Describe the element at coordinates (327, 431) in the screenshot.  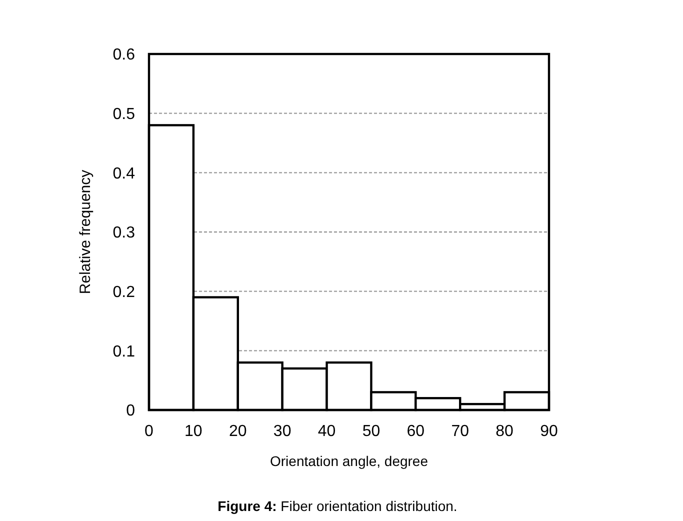
I see `x-tick-label: 40` at that location.